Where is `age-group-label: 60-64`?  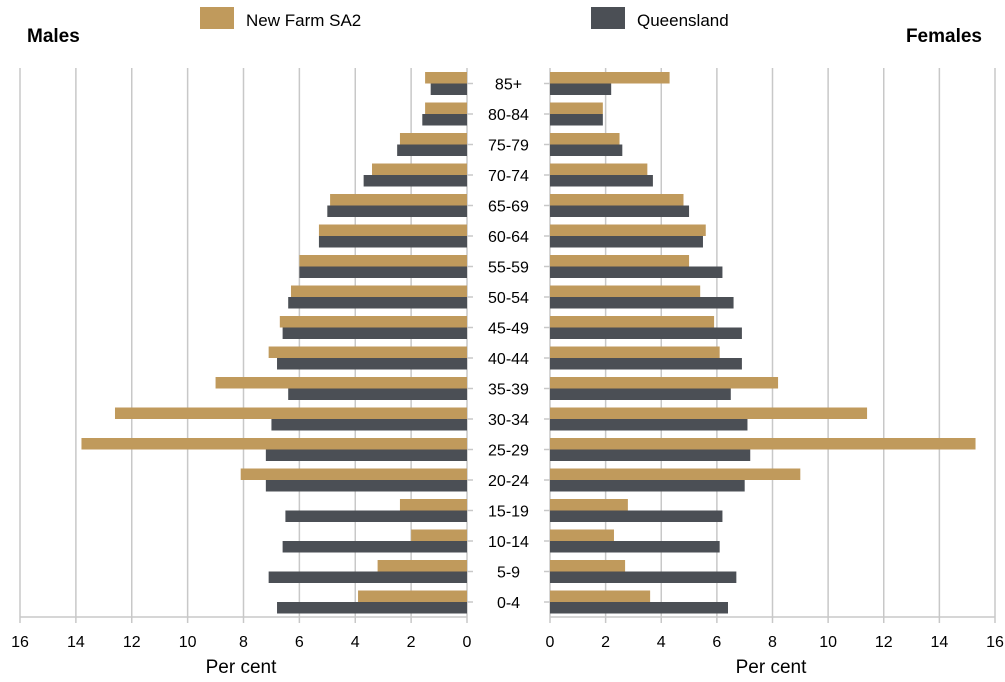 age-group-label: 60-64 is located at coordinates (508, 237).